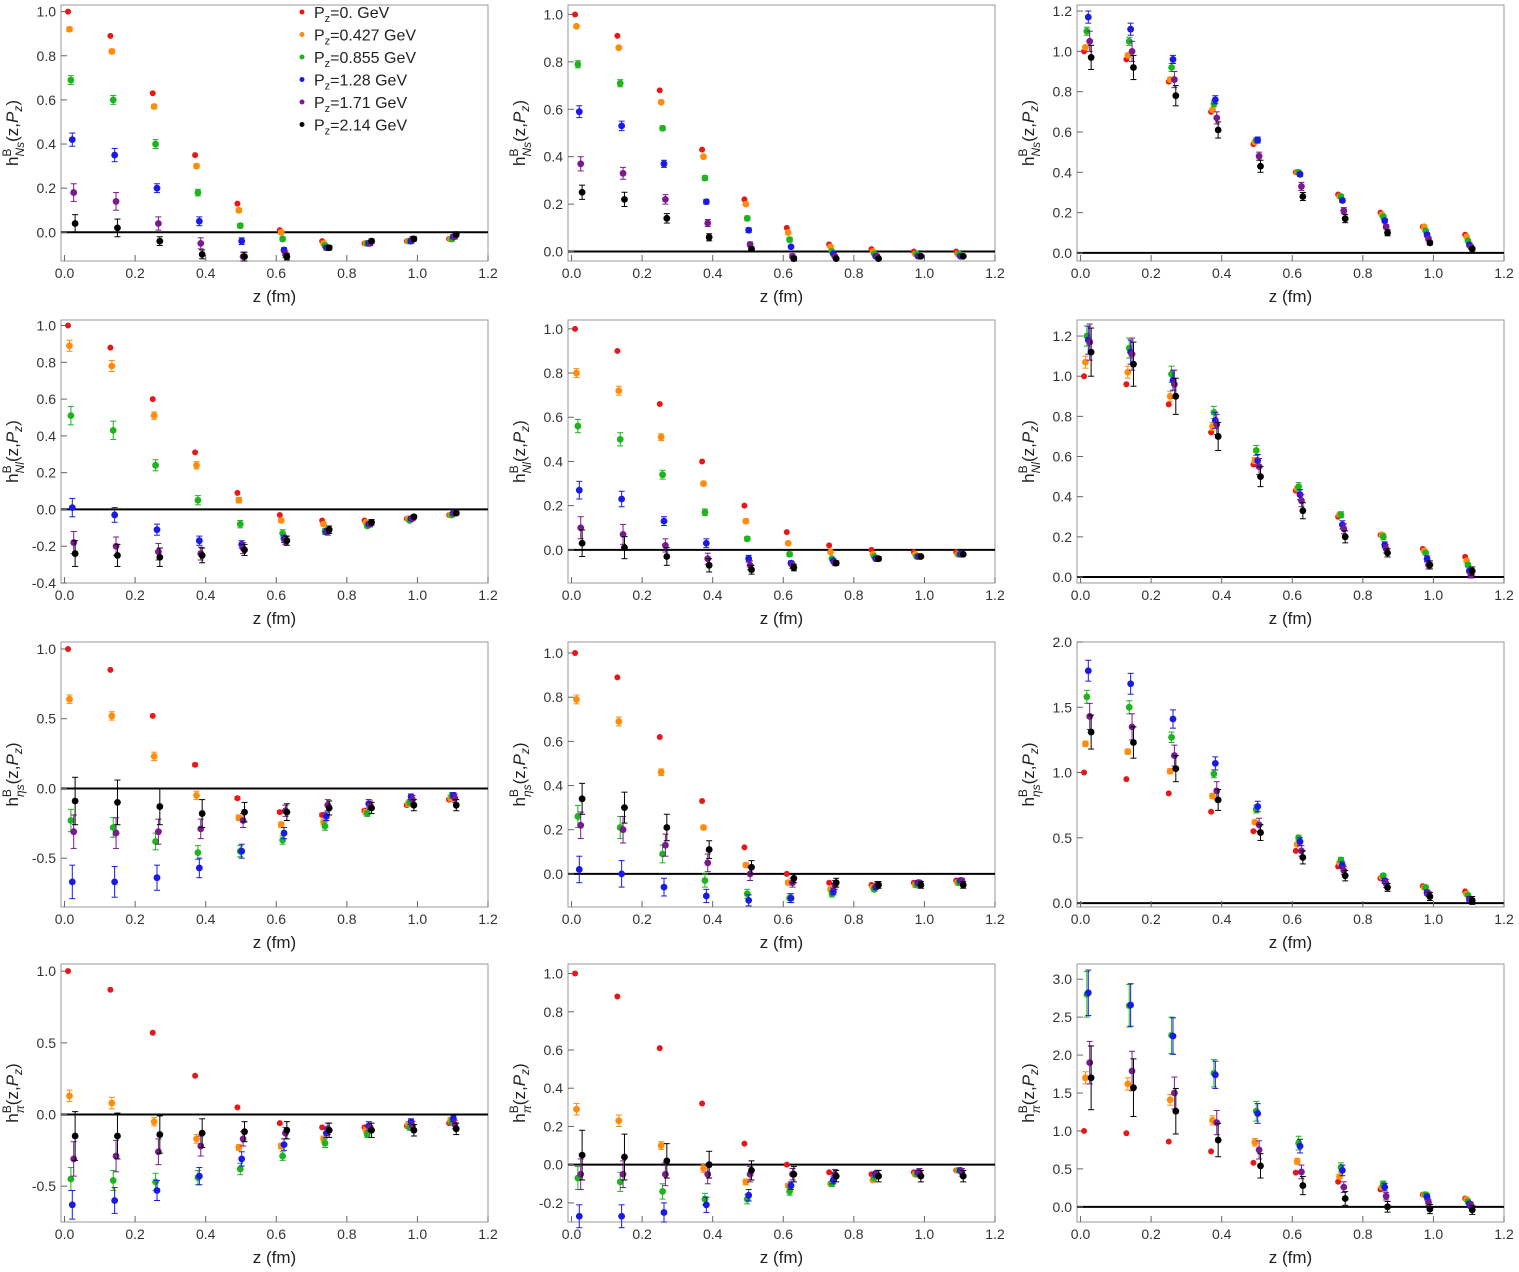  What do you see at coordinates (554, 204) in the screenshot?
I see `y-tick-label: 0.2` at bounding box center [554, 204].